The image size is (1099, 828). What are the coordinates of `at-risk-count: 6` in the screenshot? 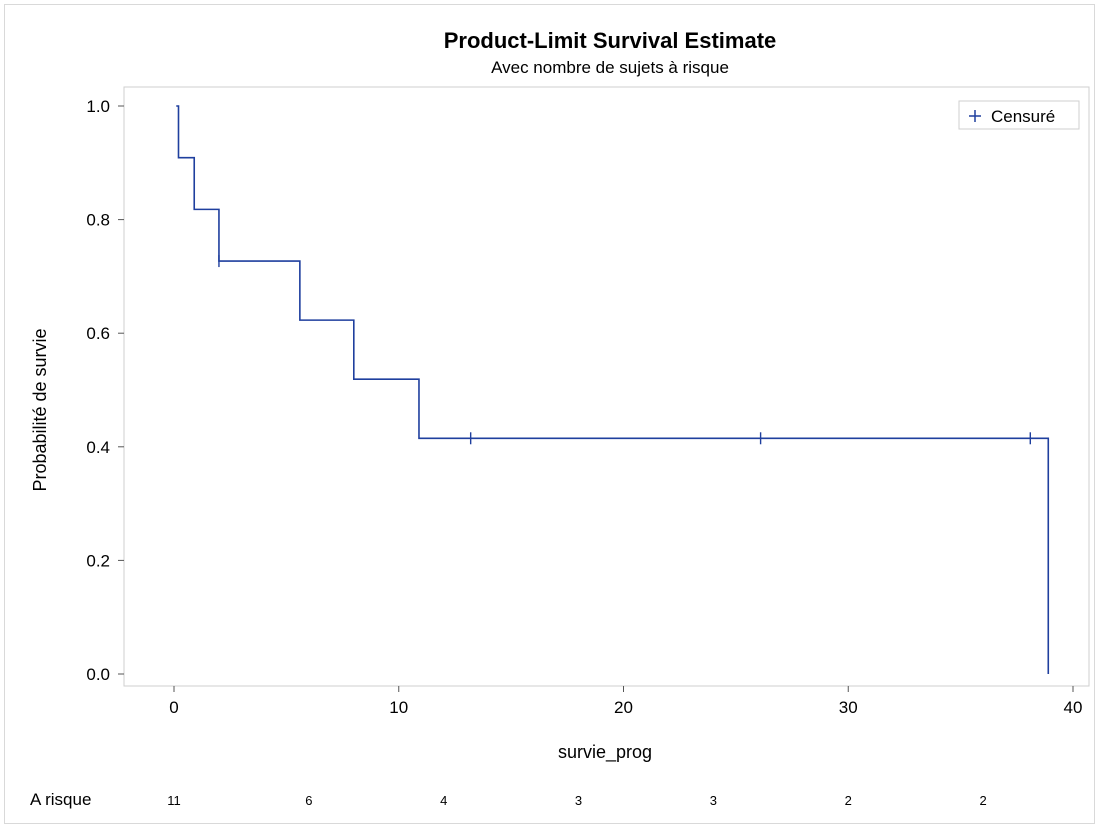 It's located at (308, 800).